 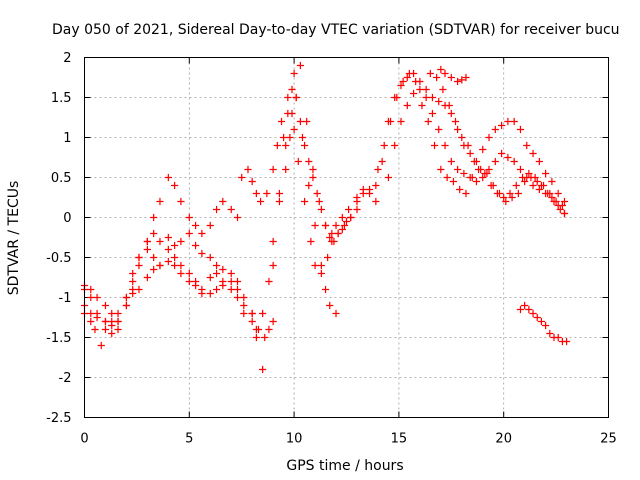 What do you see at coordinates (503, 439) in the screenshot?
I see `x-tick-label: 20` at bounding box center [503, 439].